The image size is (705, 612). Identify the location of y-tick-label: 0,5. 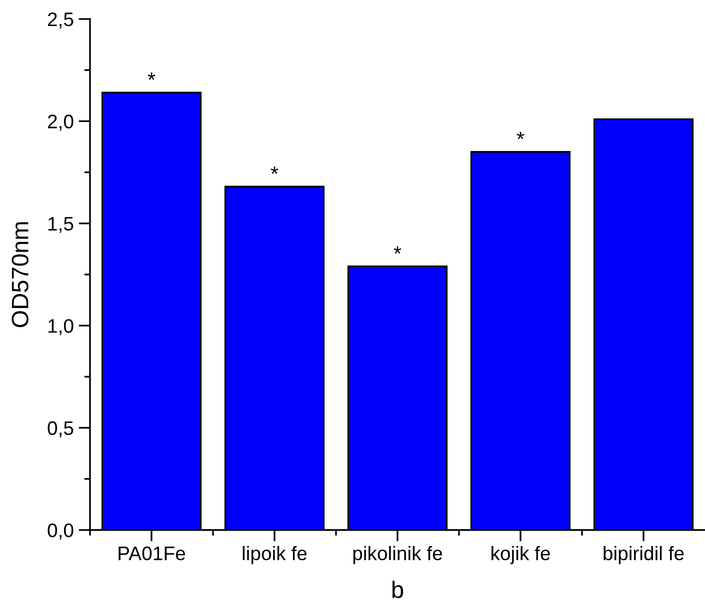
(61, 429).